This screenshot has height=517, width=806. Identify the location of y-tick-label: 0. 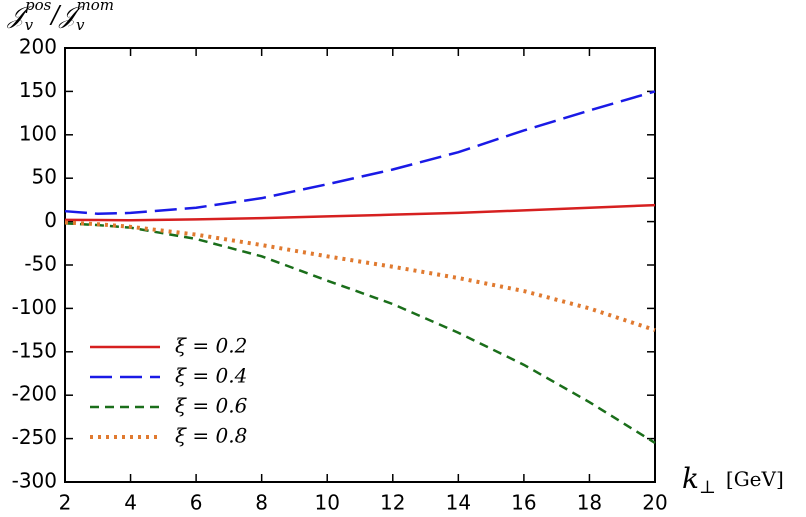
(50, 220).